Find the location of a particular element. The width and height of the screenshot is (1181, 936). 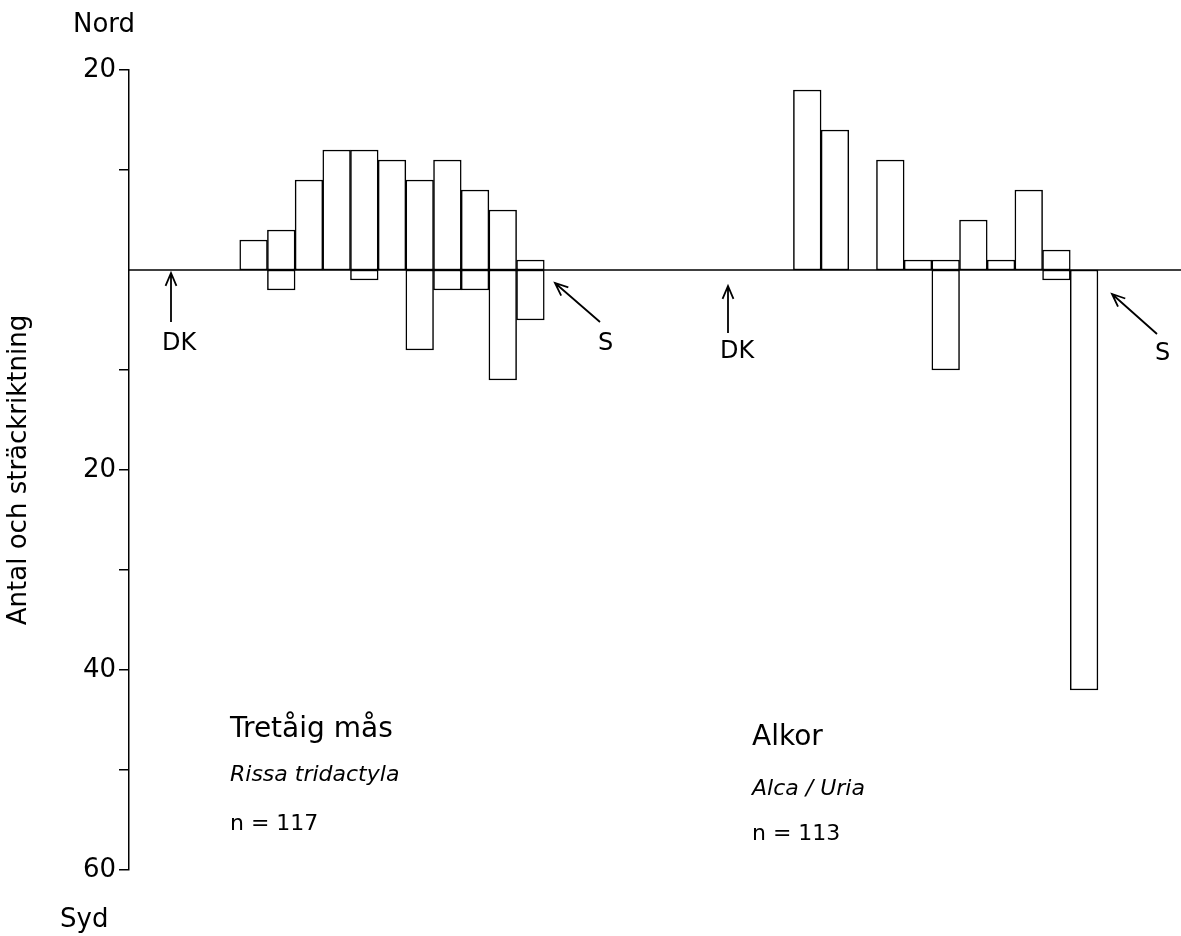

y-tick-label: 40 is located at coordinates (99, 667).